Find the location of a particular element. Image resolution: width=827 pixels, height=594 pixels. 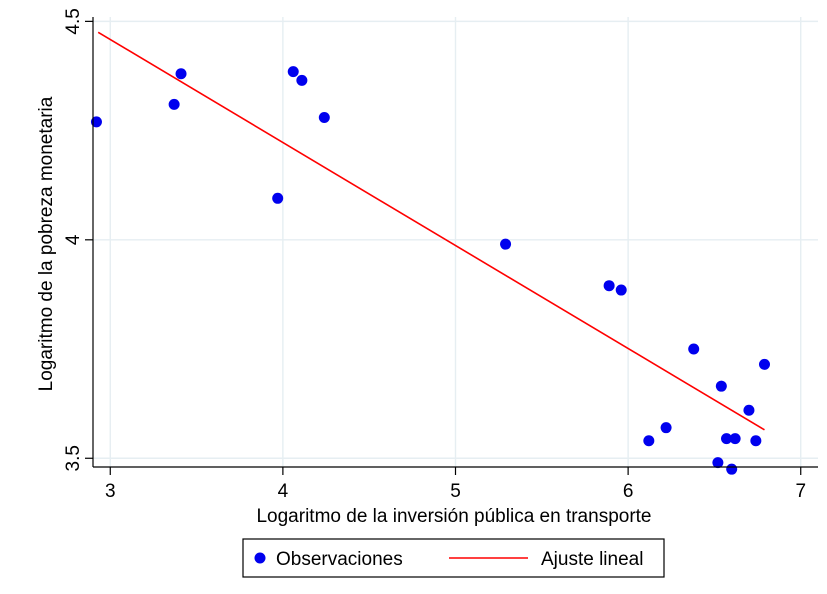

legend-marker-observaciones is located at coordinates (260, 558).